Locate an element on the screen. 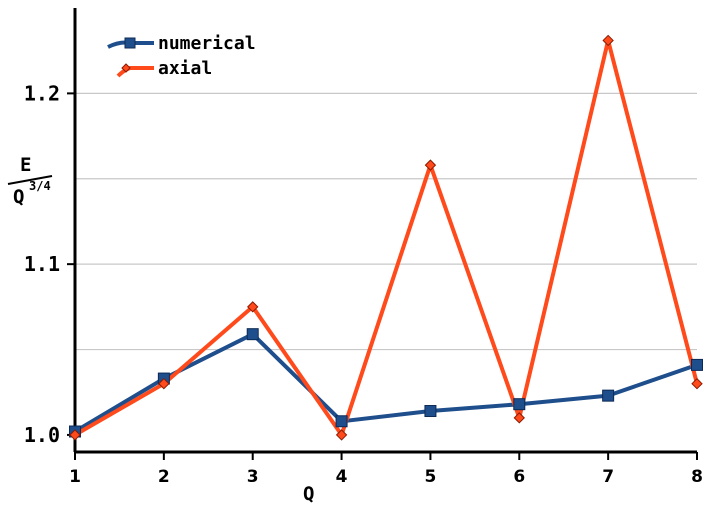 This screenshot has width=716, height=514. x-tick-label-5: 6 is located at coordinates (519, 477).